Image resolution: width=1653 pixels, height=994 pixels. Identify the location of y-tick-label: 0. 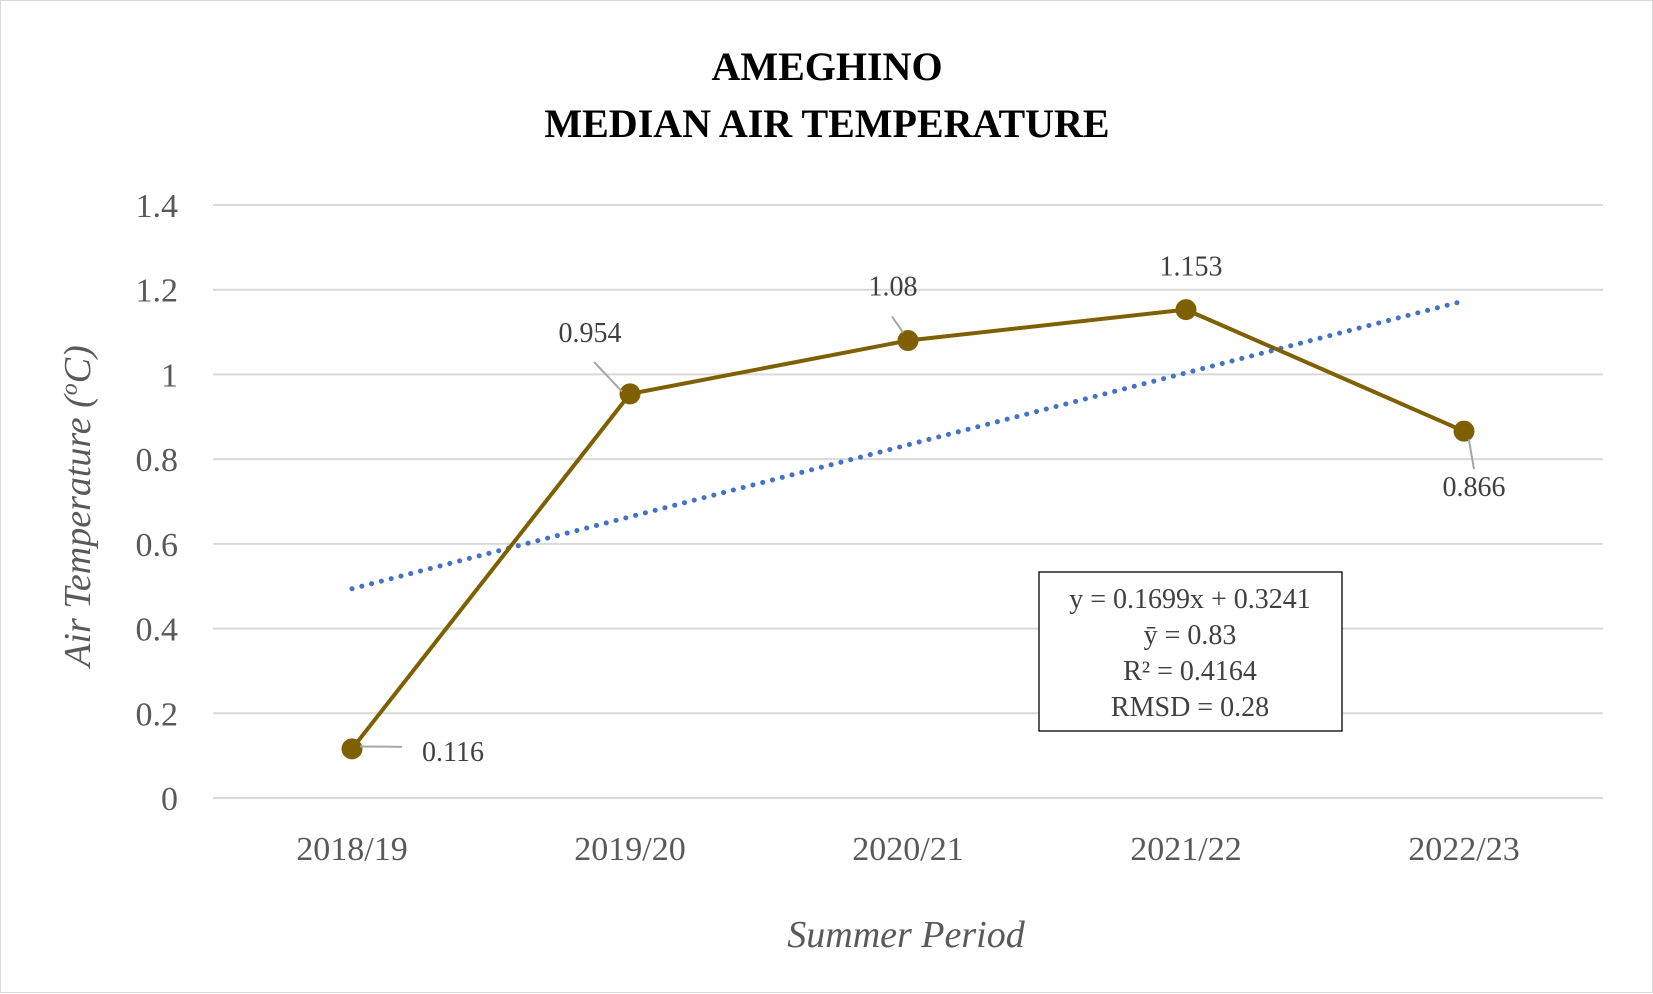
(169, 799).